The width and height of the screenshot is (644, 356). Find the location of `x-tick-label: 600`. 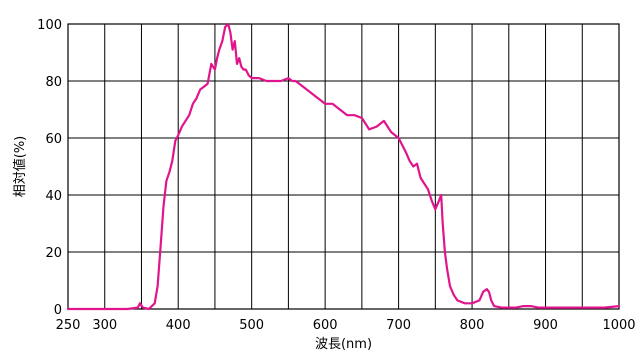

x-tick-label: 600 is located at coordinates (325, 325).